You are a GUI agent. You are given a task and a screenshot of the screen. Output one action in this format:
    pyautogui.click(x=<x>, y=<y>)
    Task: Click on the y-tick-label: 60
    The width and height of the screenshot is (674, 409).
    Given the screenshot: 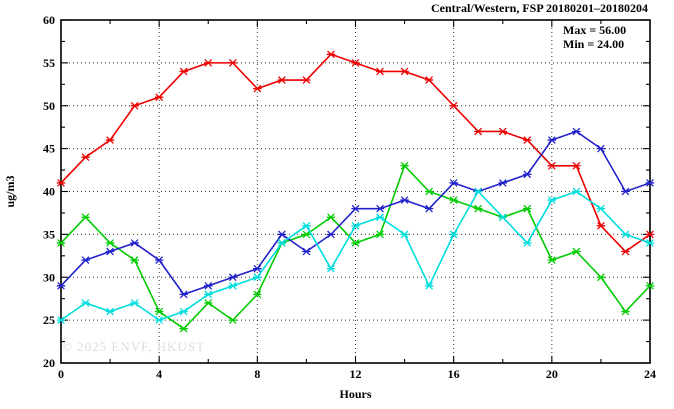 What is the action you would take?
    pyautogui.click(x=49, y=20)
    